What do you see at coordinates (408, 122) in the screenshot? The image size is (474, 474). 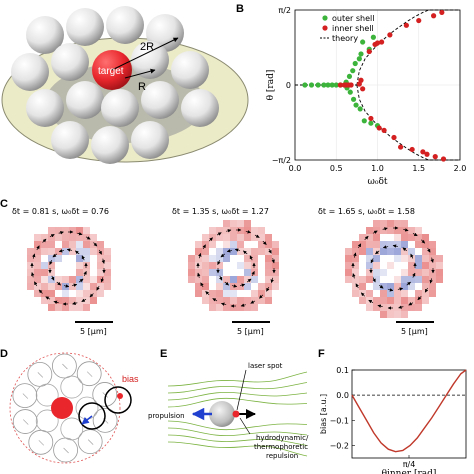 I see `theory-line-lower` at bounding box center [408, 122].